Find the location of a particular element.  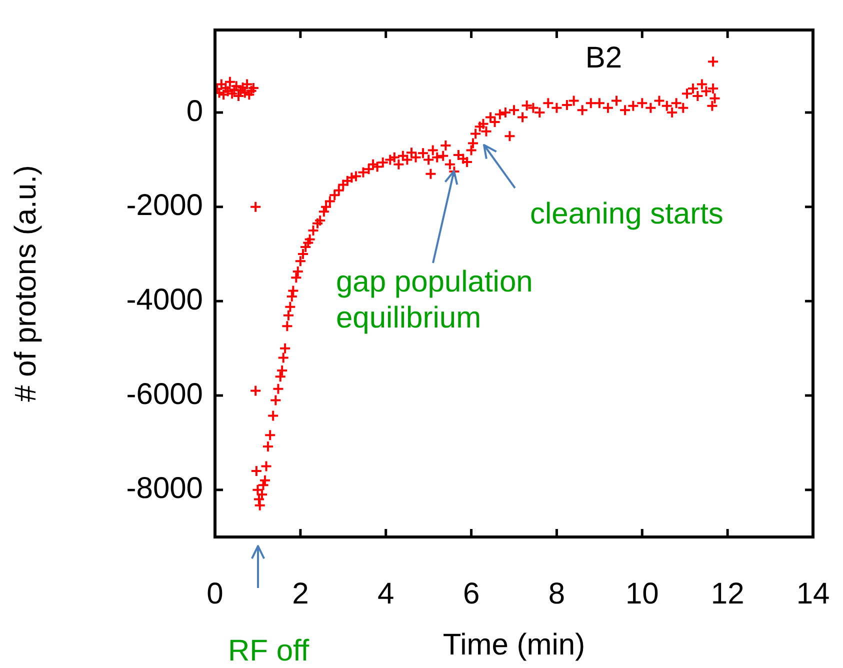

x-tick-label: 10 is located at coordinates (642, 593).